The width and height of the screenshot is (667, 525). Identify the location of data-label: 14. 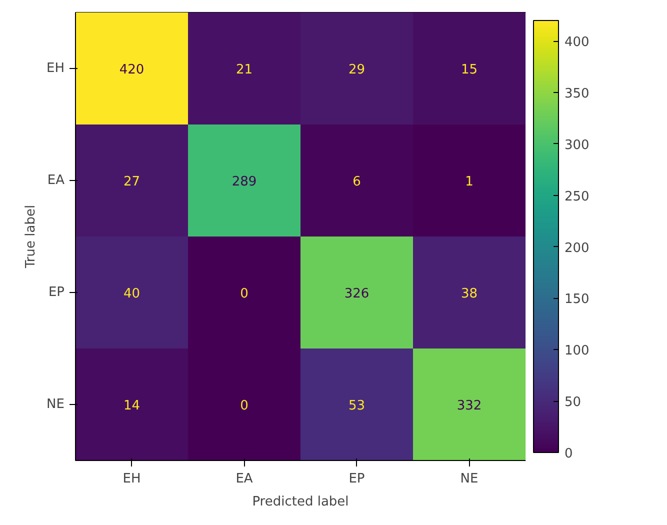
(131, 406).